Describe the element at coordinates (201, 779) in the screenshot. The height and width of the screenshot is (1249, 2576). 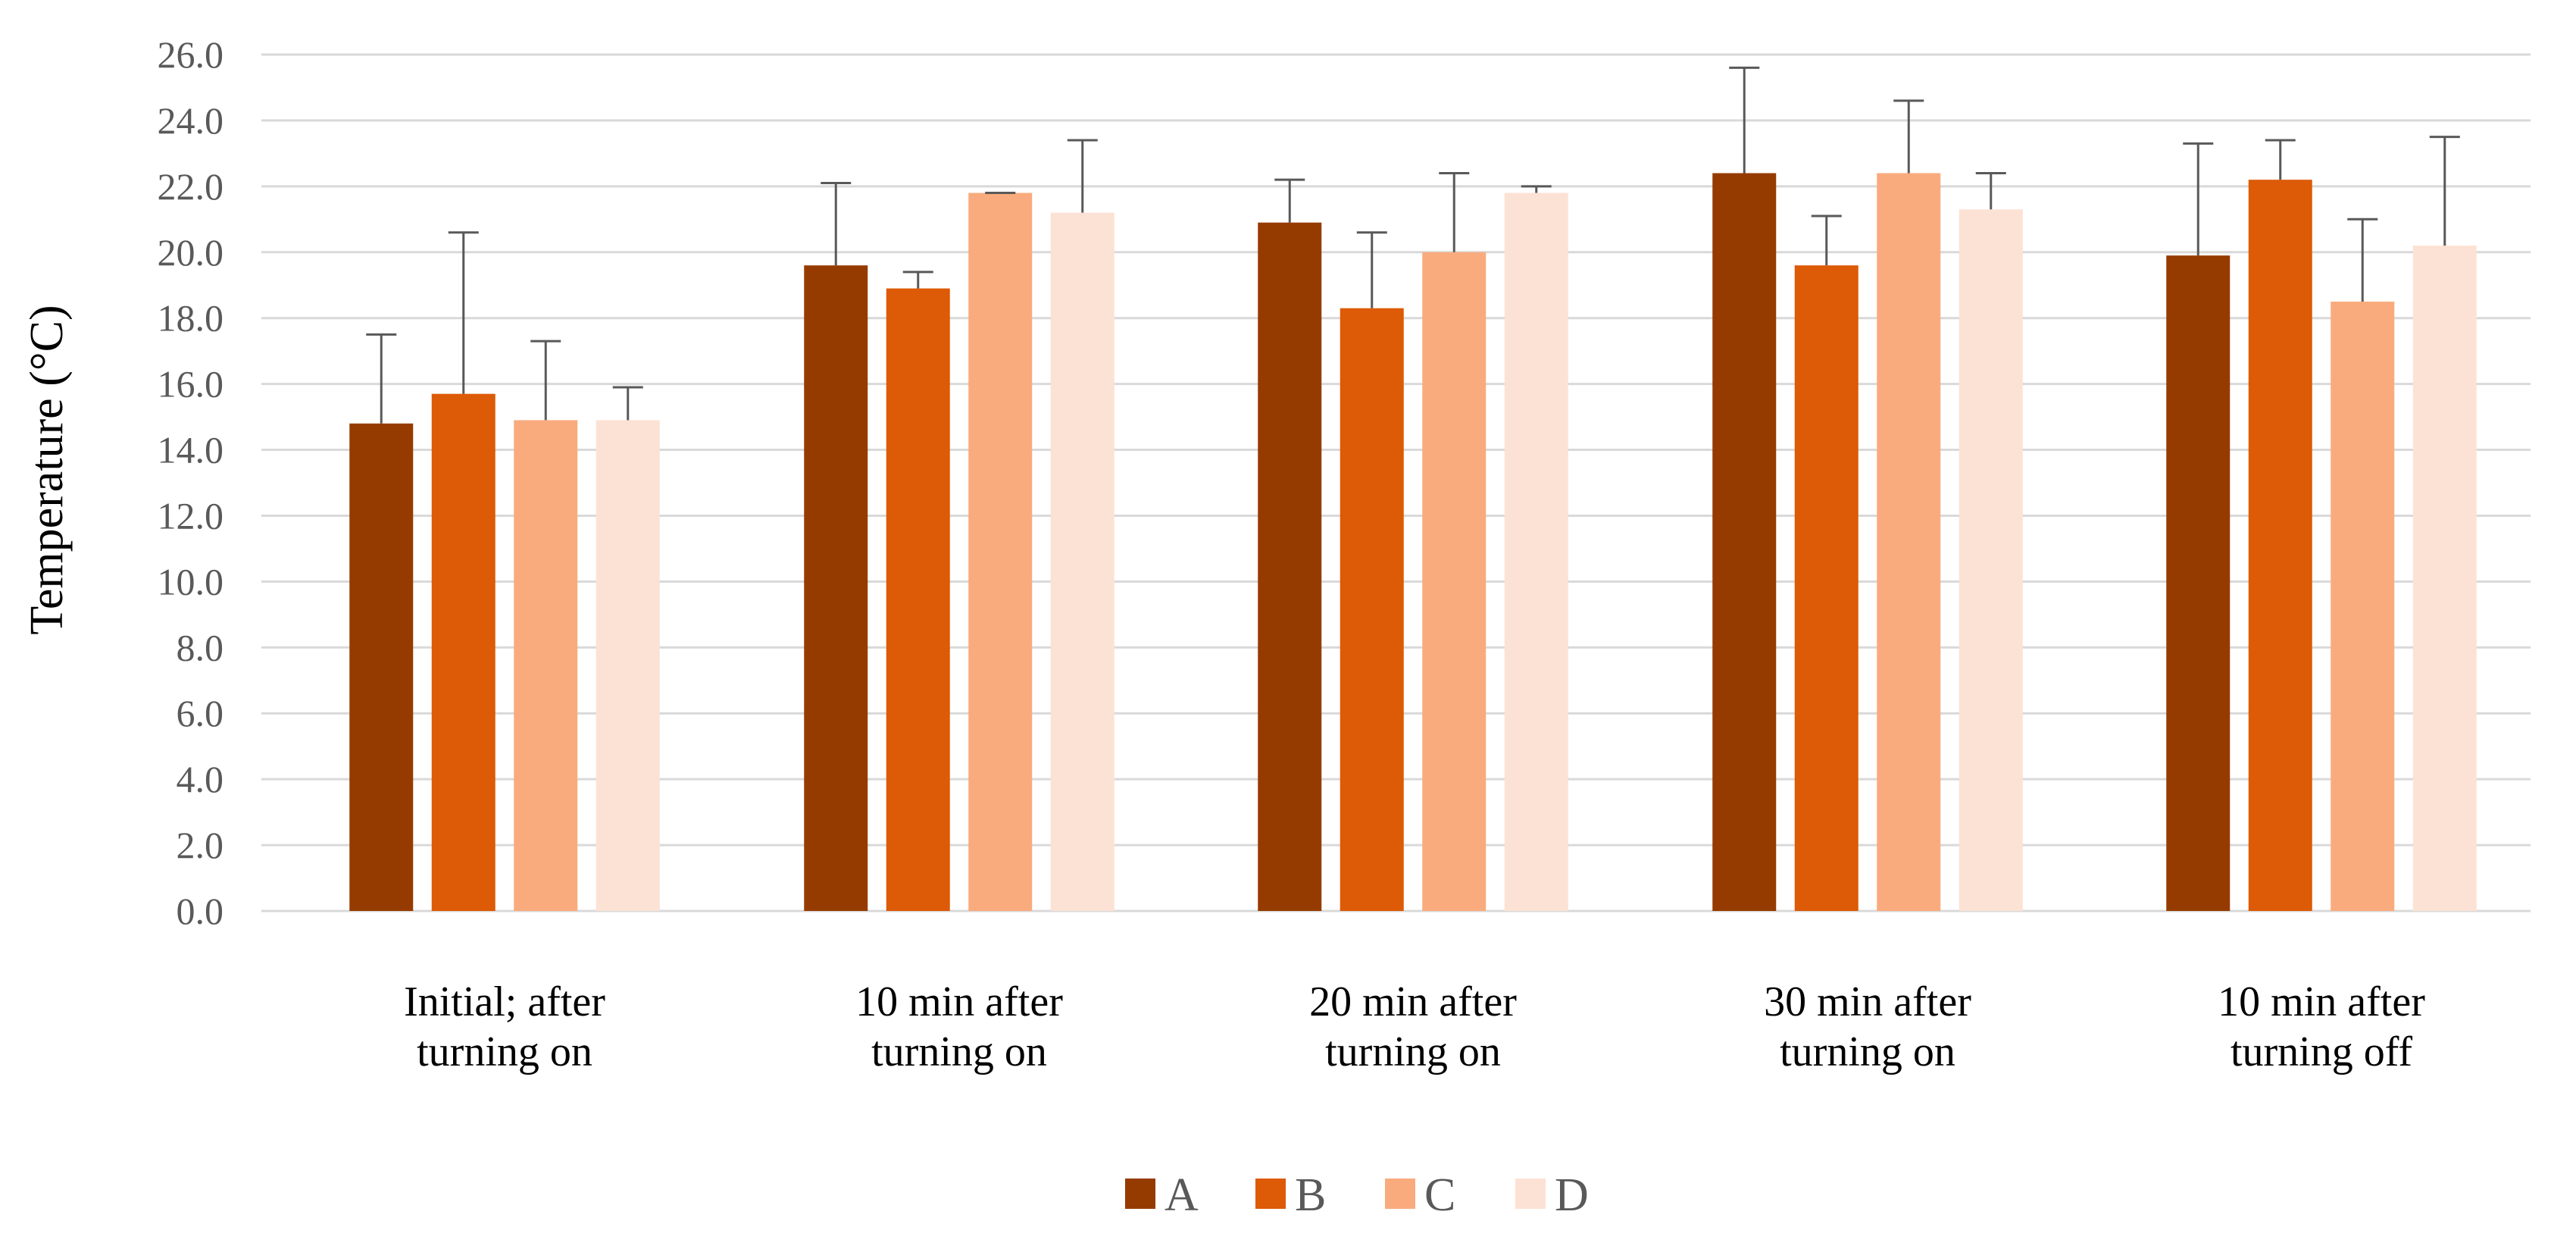
I see `y-tick-label: 4.0` at that location.